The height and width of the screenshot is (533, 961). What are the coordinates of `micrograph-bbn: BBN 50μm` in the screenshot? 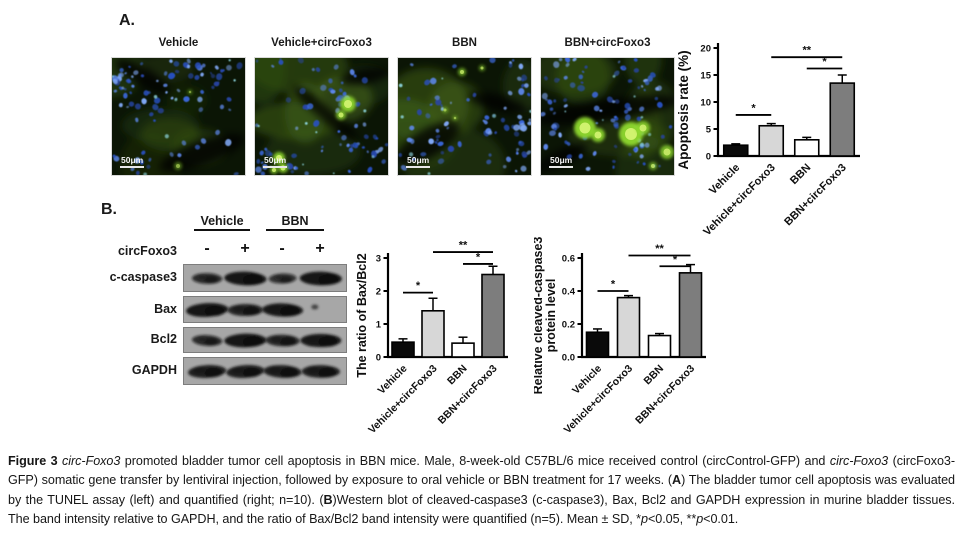 It's located at (464, 106).